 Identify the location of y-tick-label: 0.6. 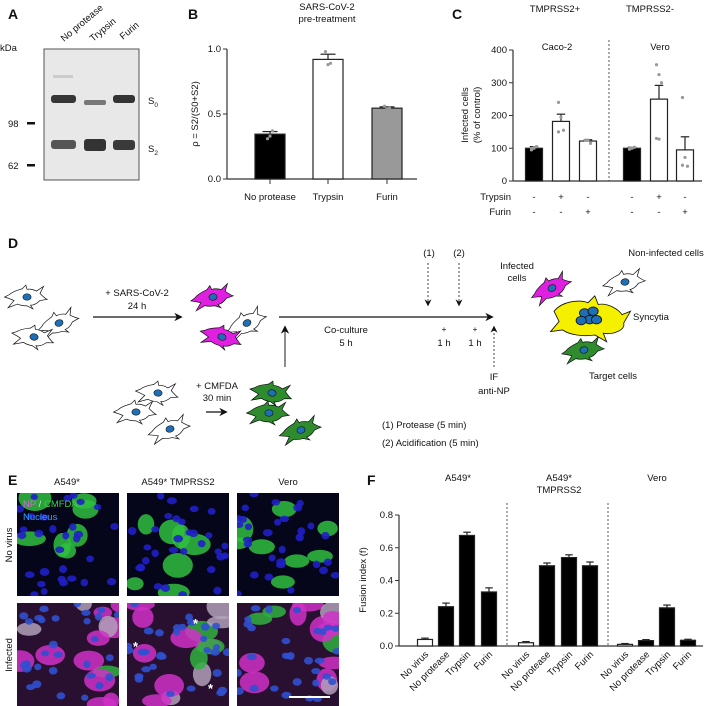
(386, 548).